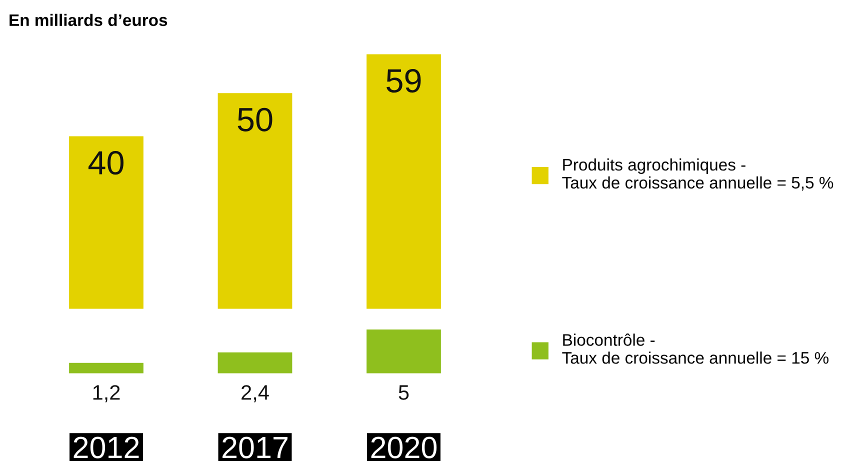 The image size is (850, 461). What do you see at coordinates (404, 447) in the screenshot?
I see `x-tick-label: 2020` at bounding box center [404, 447].